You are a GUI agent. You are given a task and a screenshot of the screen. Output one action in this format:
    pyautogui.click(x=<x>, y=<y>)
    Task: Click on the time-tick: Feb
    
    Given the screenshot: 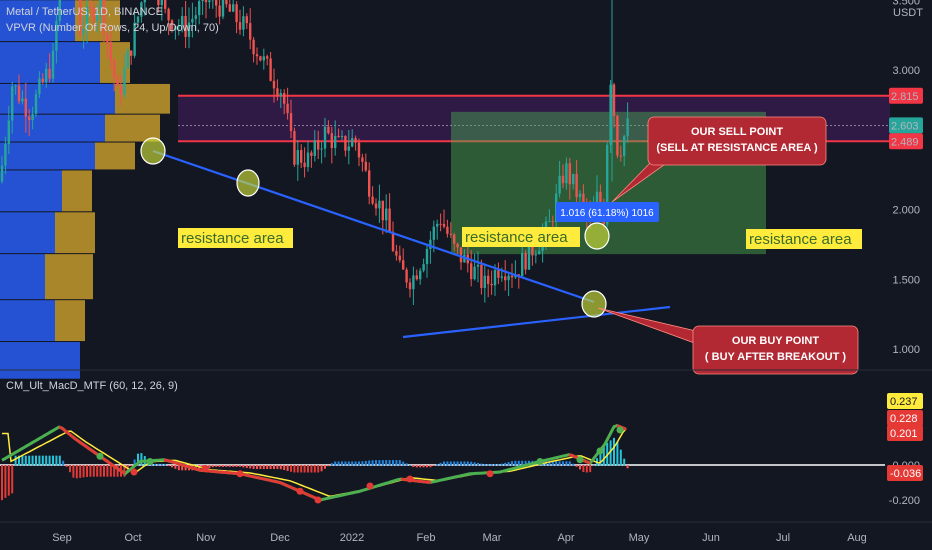 What is the action you would take?
    pyautogui.click(x=426, y=538)
    